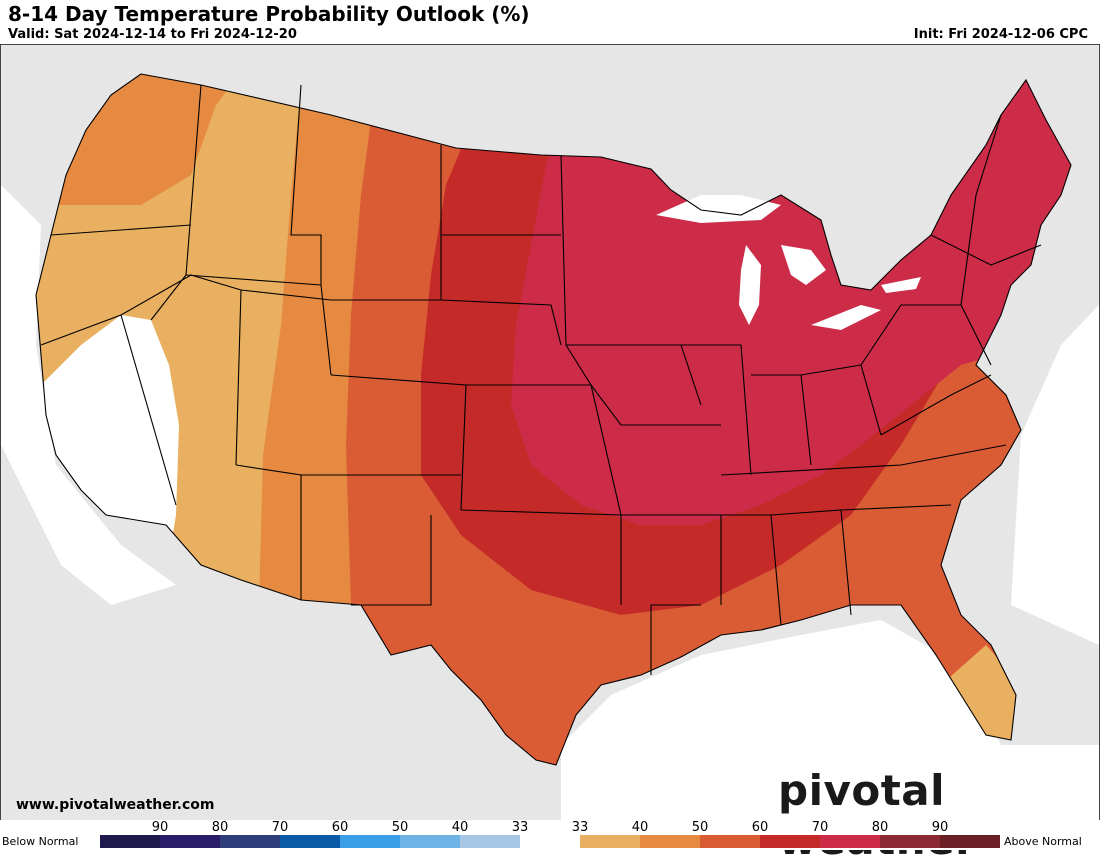 The width and height of the screenshot is (1100, 864). What do you see at coordinates (846, 317) in the screenshot?
I see `lake-erie` at bounding box center [846, 317].